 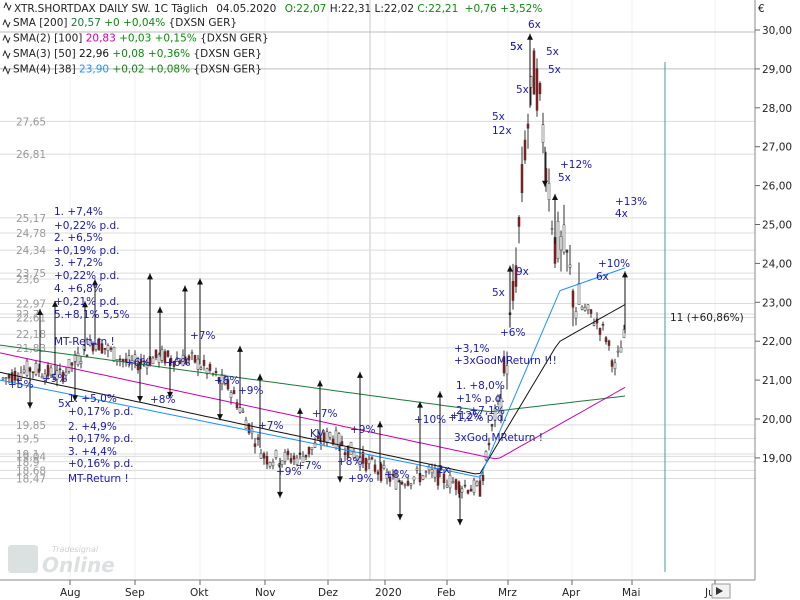 I want to click on legend-entry: SMA [200] 20,57 +0 +0,04% {DXSN GER}, so click(x=125, y=23).